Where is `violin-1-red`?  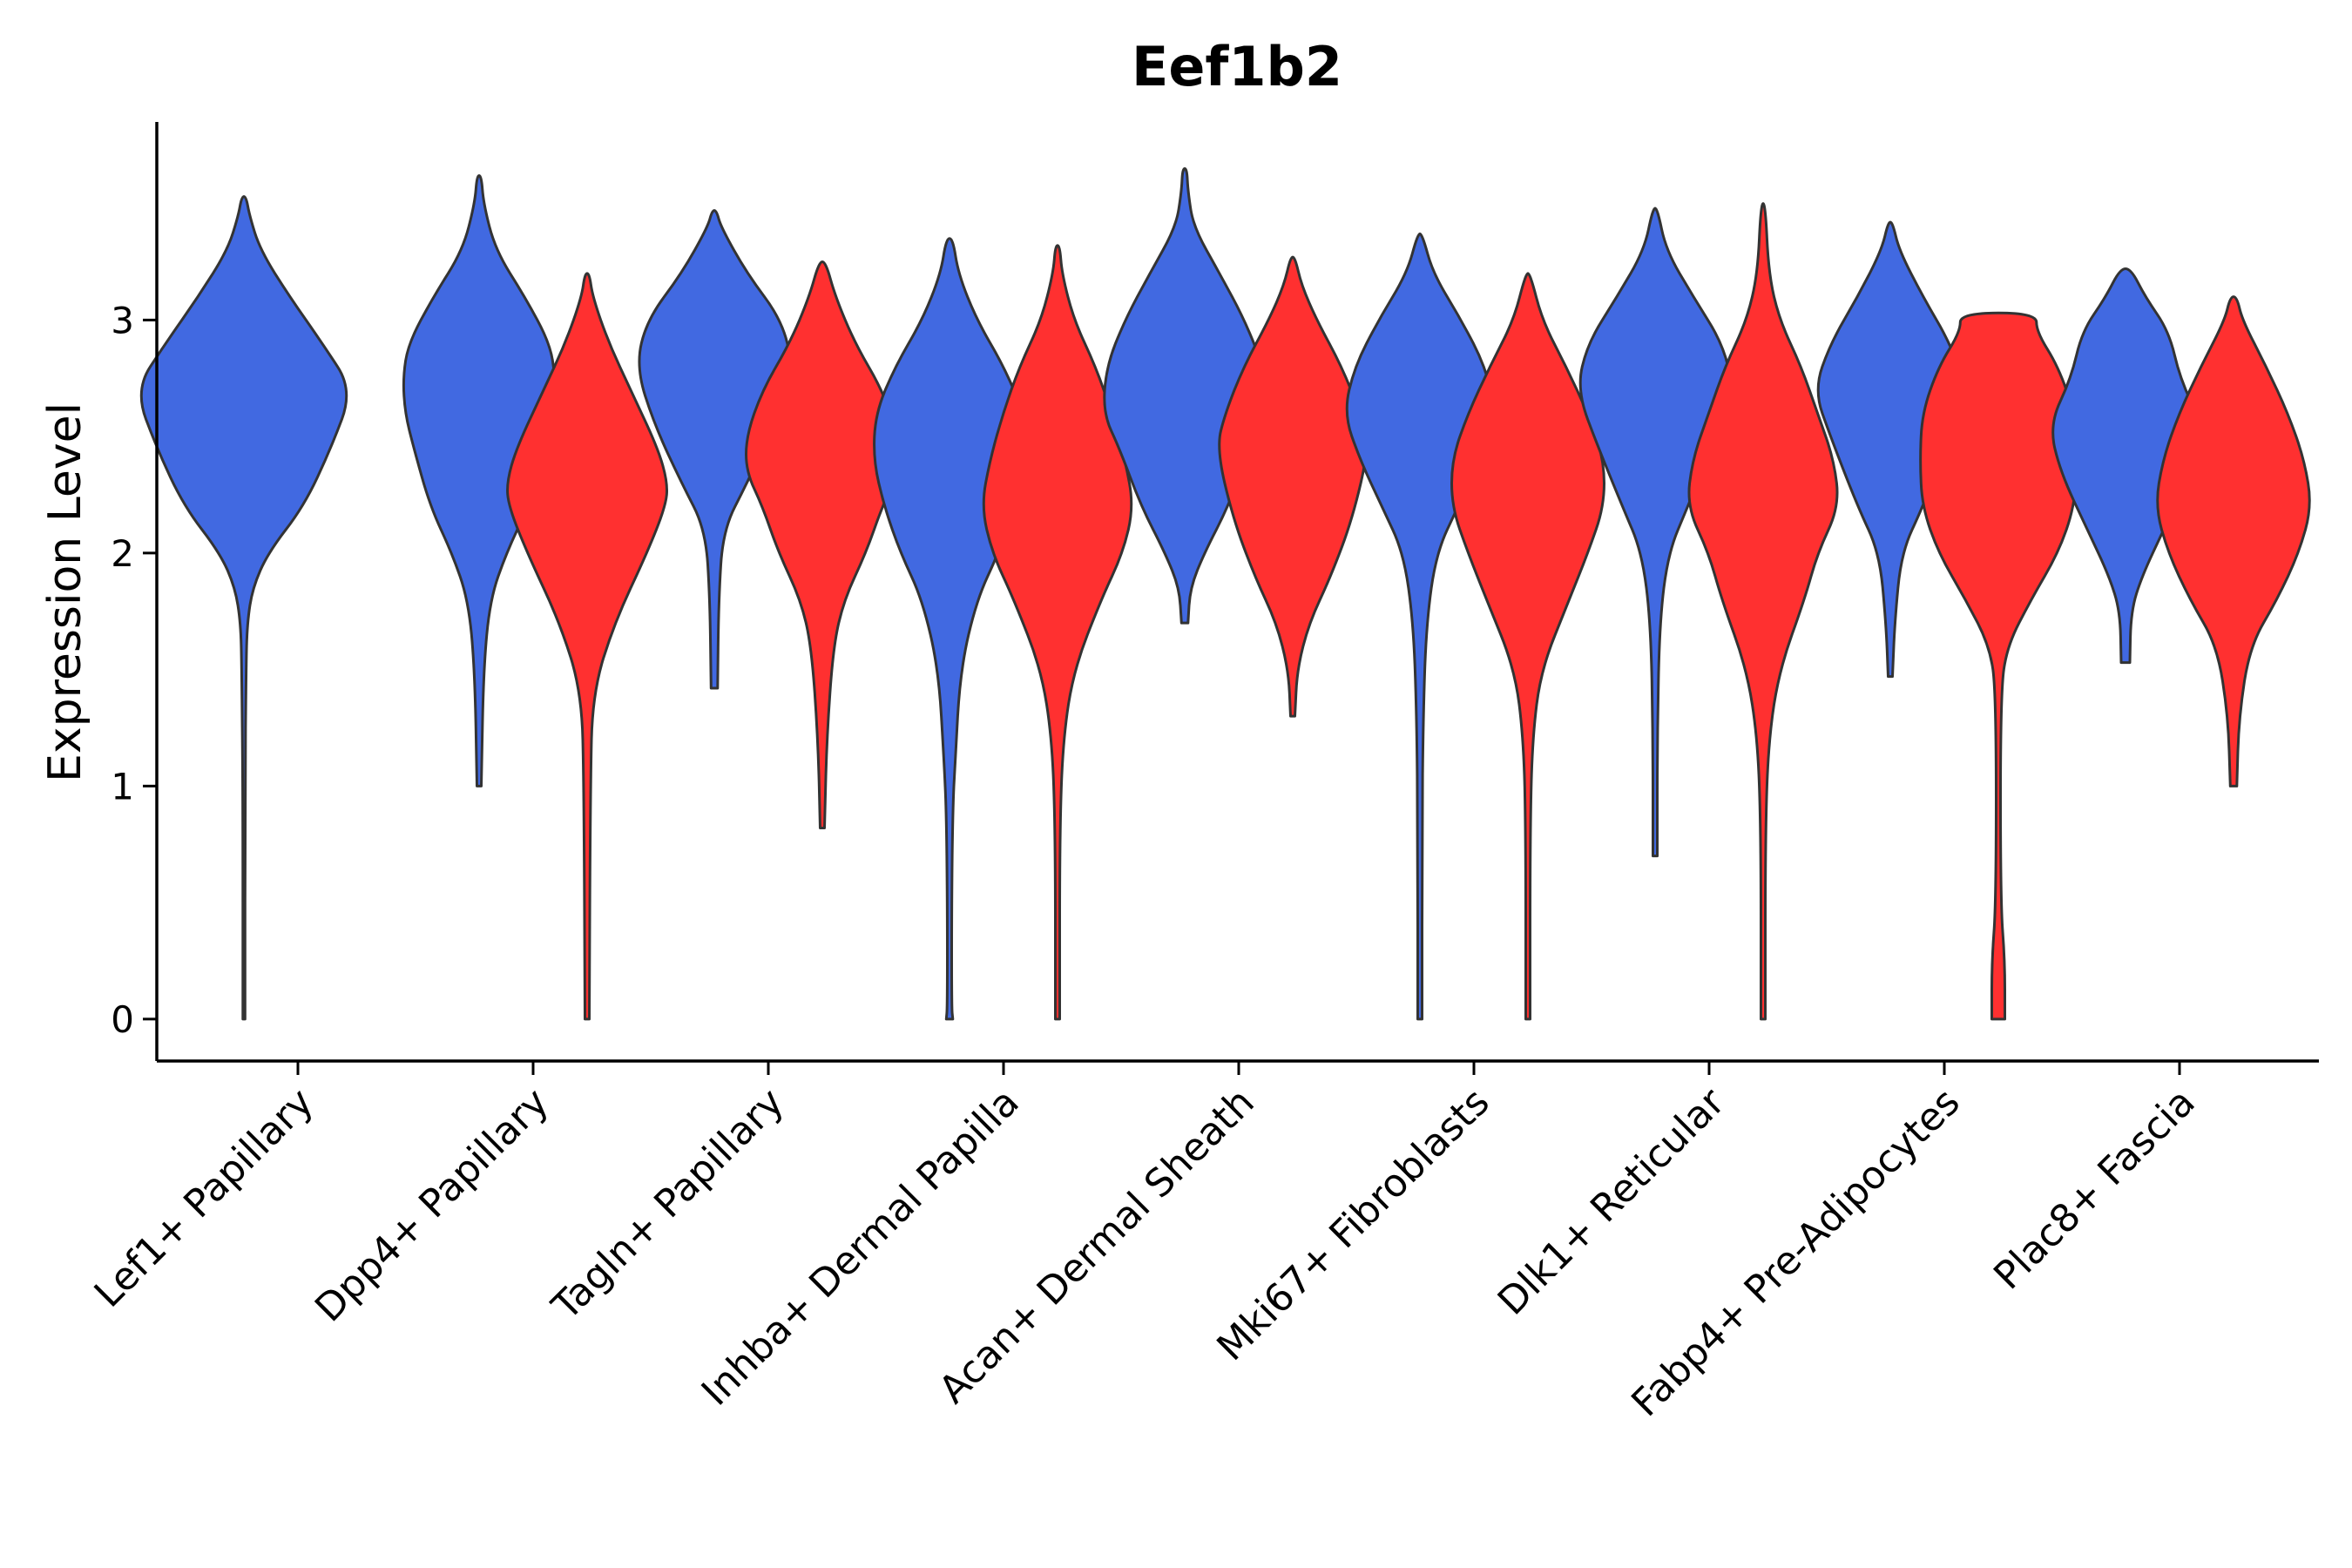 violin-1-red is located at coordinates (587, 646).